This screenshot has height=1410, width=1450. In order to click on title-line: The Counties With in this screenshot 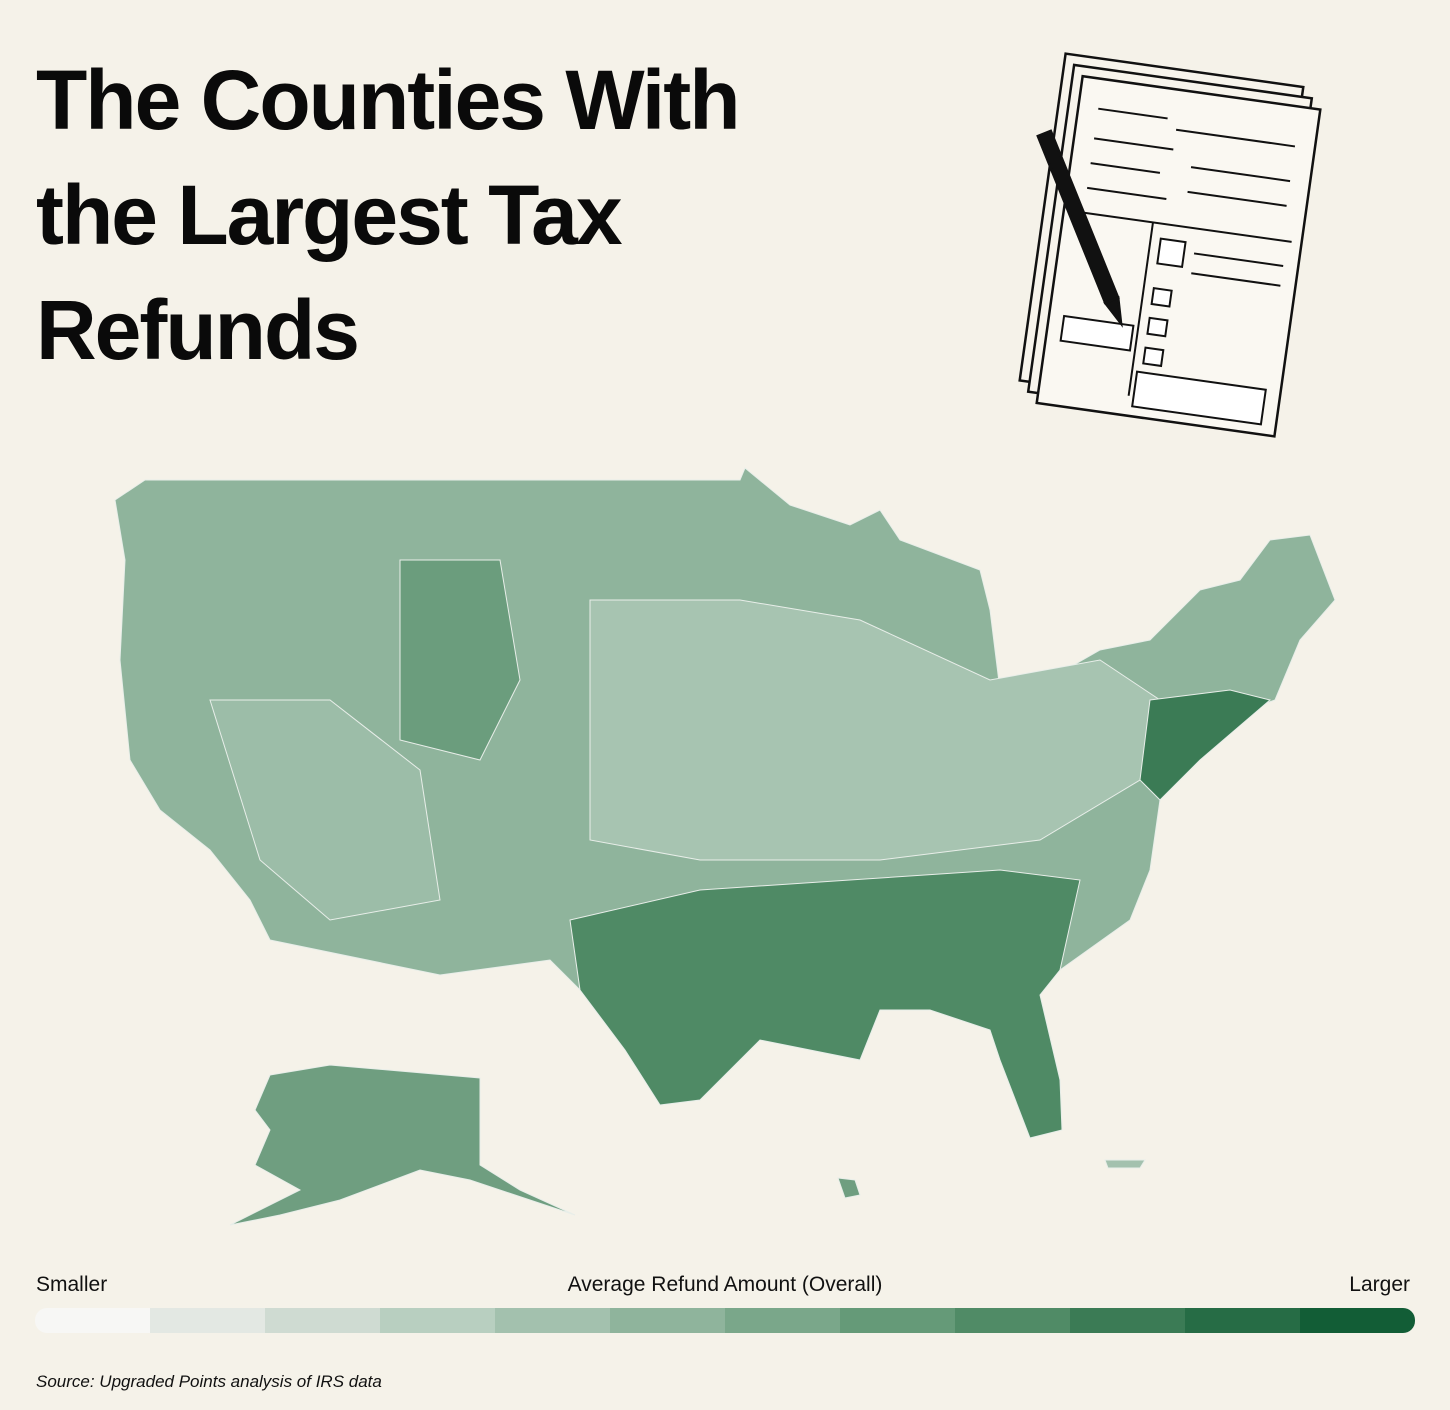, I will do `click(388, 100)`.